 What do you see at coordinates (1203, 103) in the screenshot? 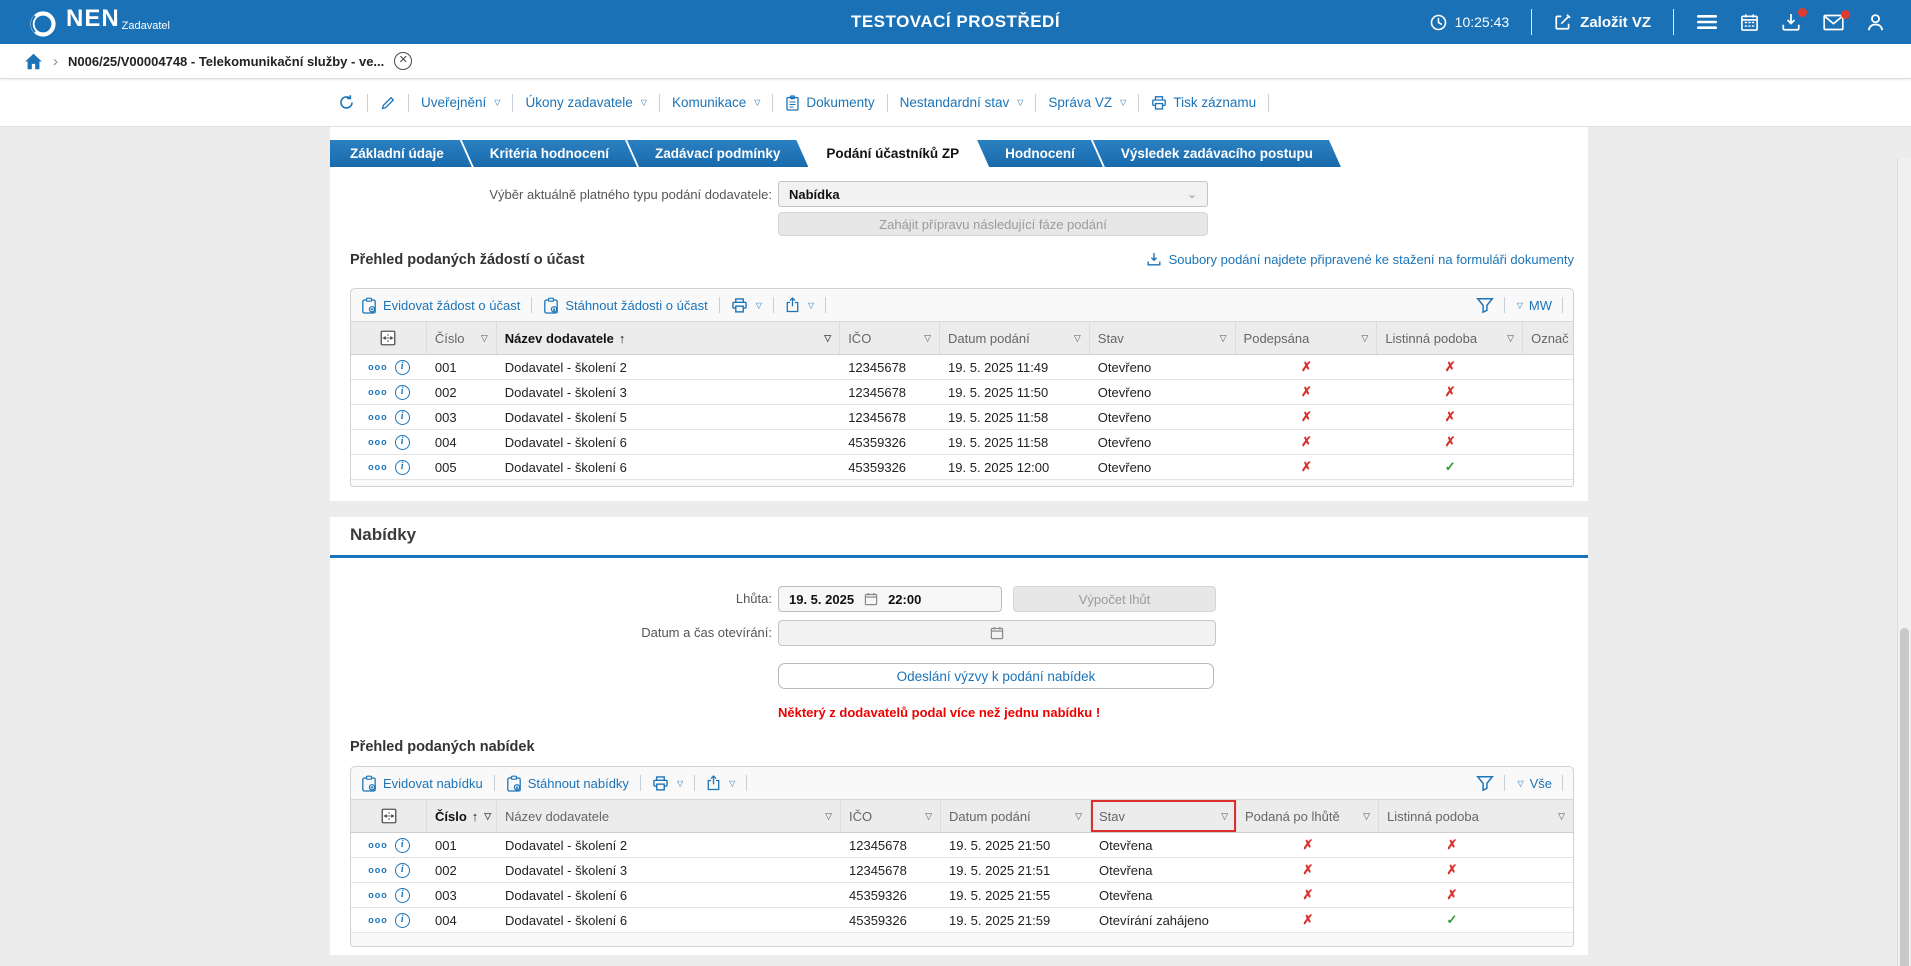
I see `menu-tisk-zaznamu: Tisk záznamu` at bounding box center [1203, 103].